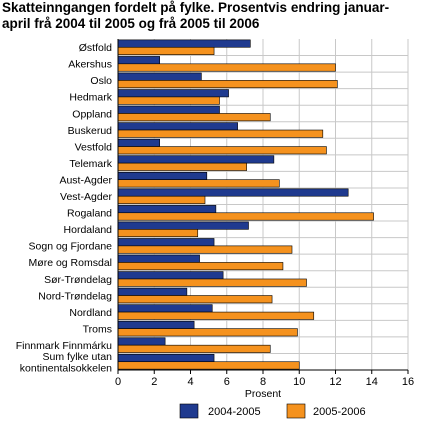  What do you see at coordinates (78, 280) in the screenshot?
I see `category-label: Sør-Trøndelag` at bounding box center [78, 280].